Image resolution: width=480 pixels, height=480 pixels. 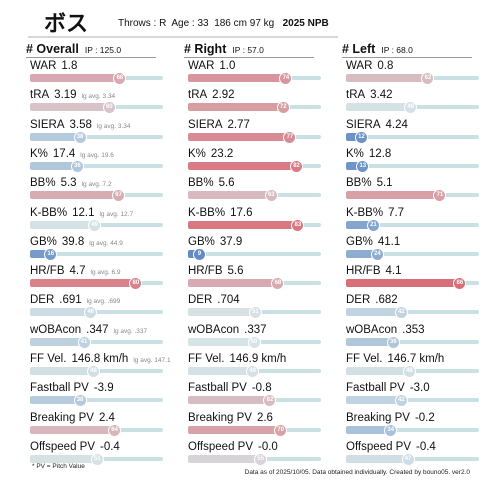 What do you see at coordinates (73, 241) in the screenshot?
I see `stat-value: 39.8` at bounding box center [73, 241].